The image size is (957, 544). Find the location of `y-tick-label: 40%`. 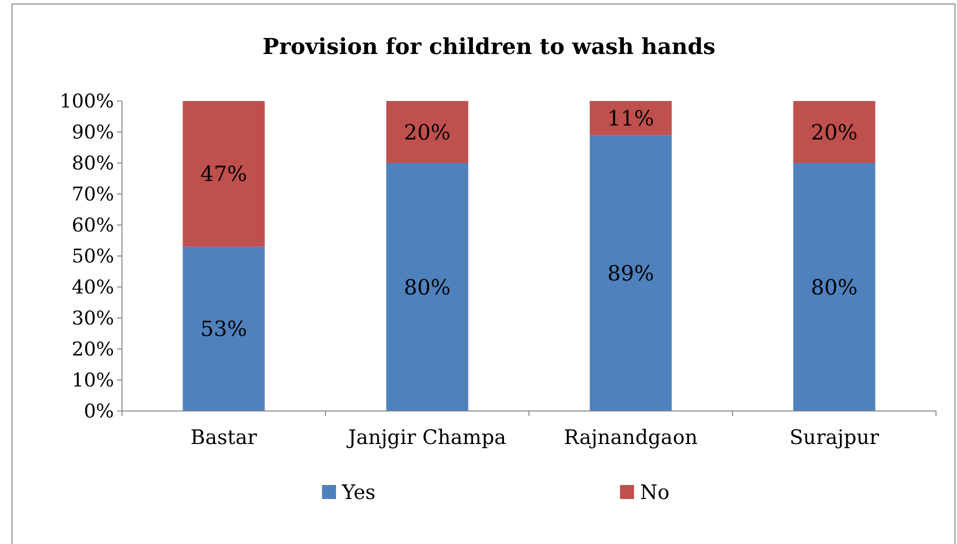

y-tick-label: 40% is located at coordinates (93, 287).